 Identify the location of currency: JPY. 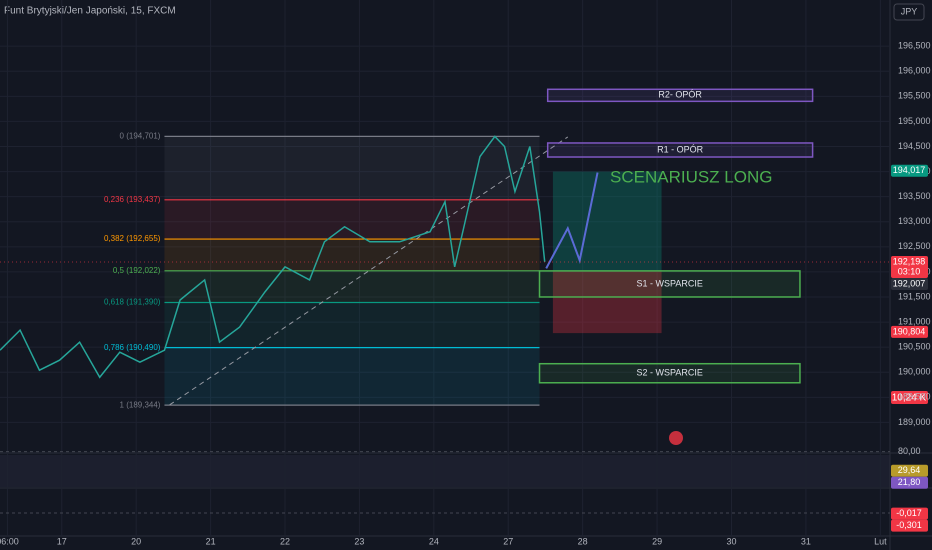
(909, 11).